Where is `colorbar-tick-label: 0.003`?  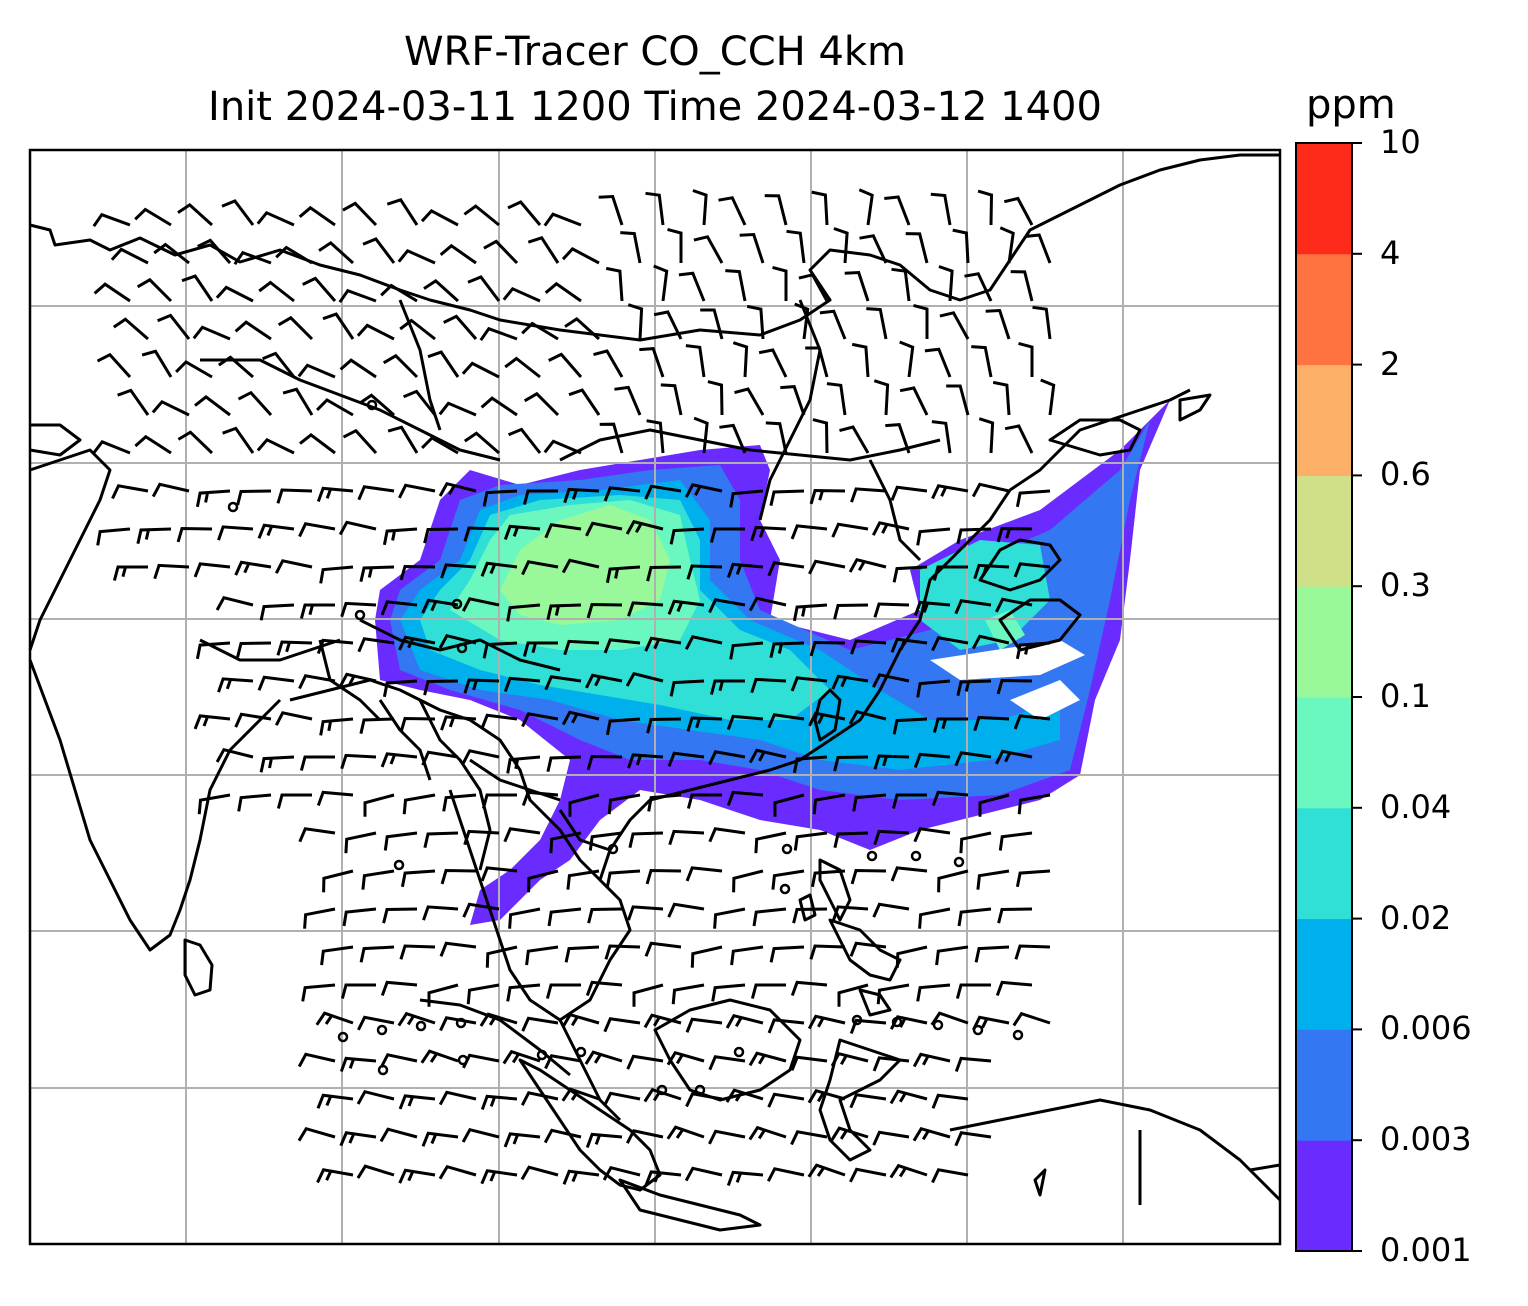
colorbar-tick-label: 0.003 is located at coordinates (1426, 1139).